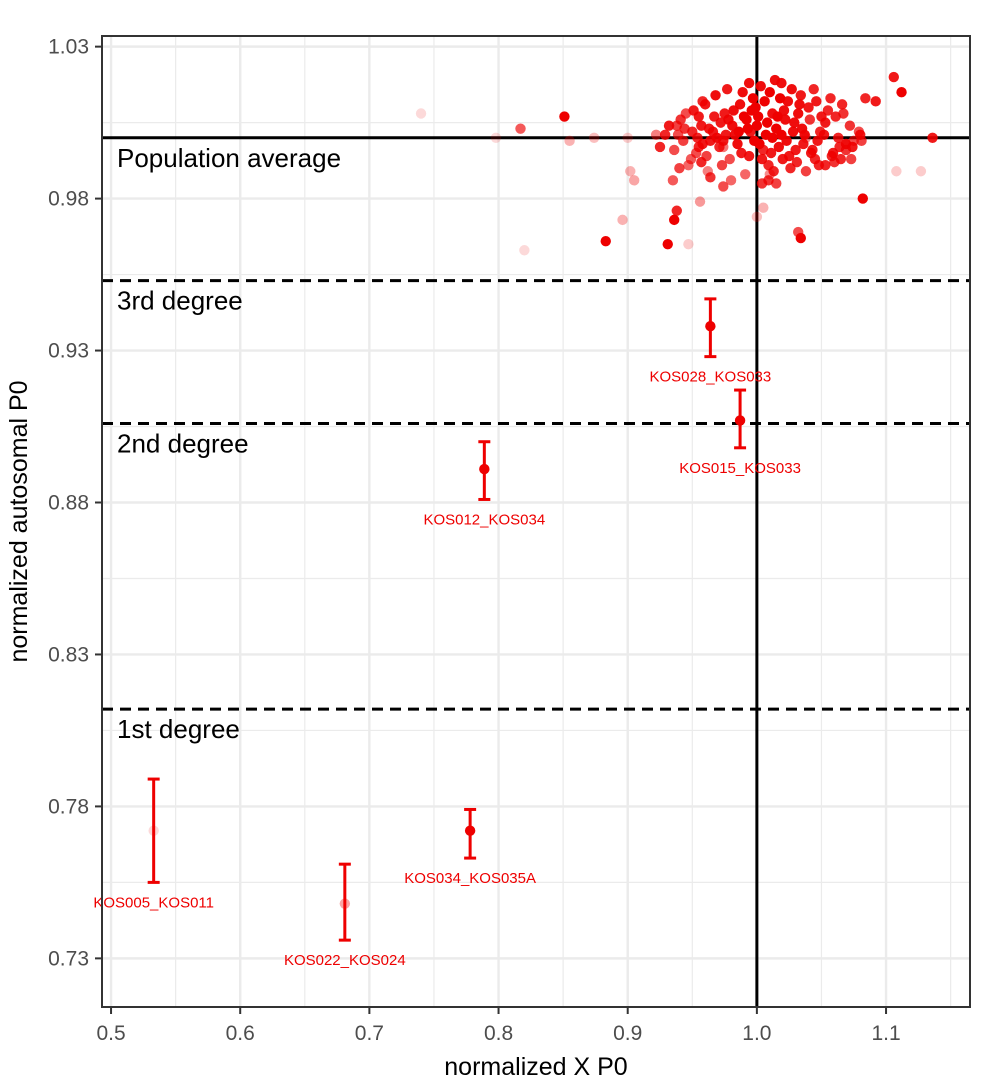 The height and width of the screenshot is (1088, 988). What do you see at coordinates (345, 960) in the screenshot?
I see `pair-label: KOS022_KOS024` at bounding box center [345, 960].